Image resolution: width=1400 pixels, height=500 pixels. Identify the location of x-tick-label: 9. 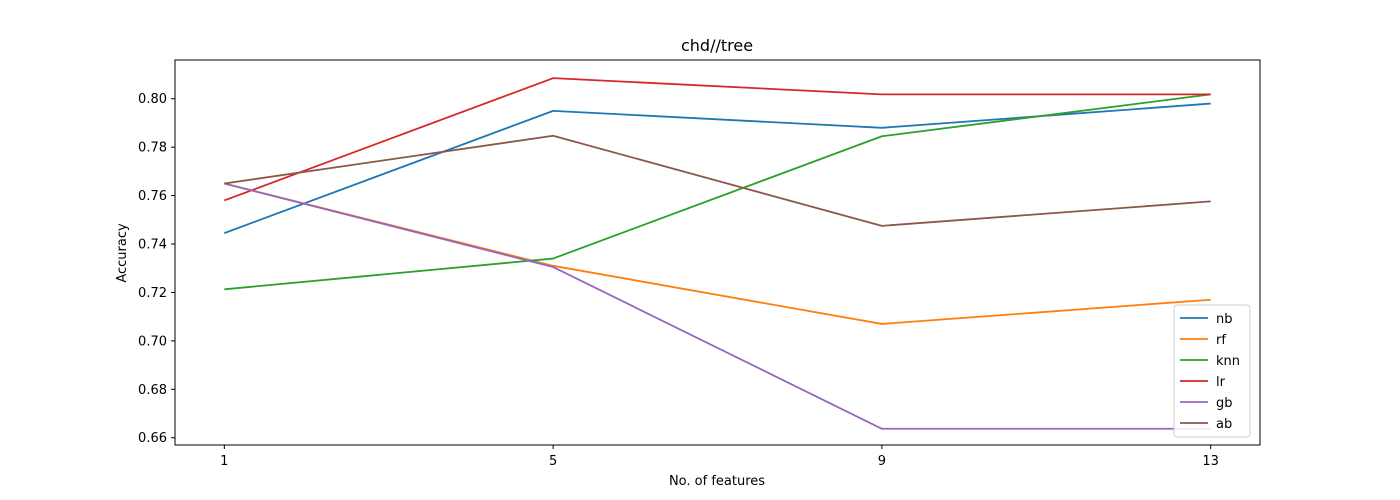
(882, 461).